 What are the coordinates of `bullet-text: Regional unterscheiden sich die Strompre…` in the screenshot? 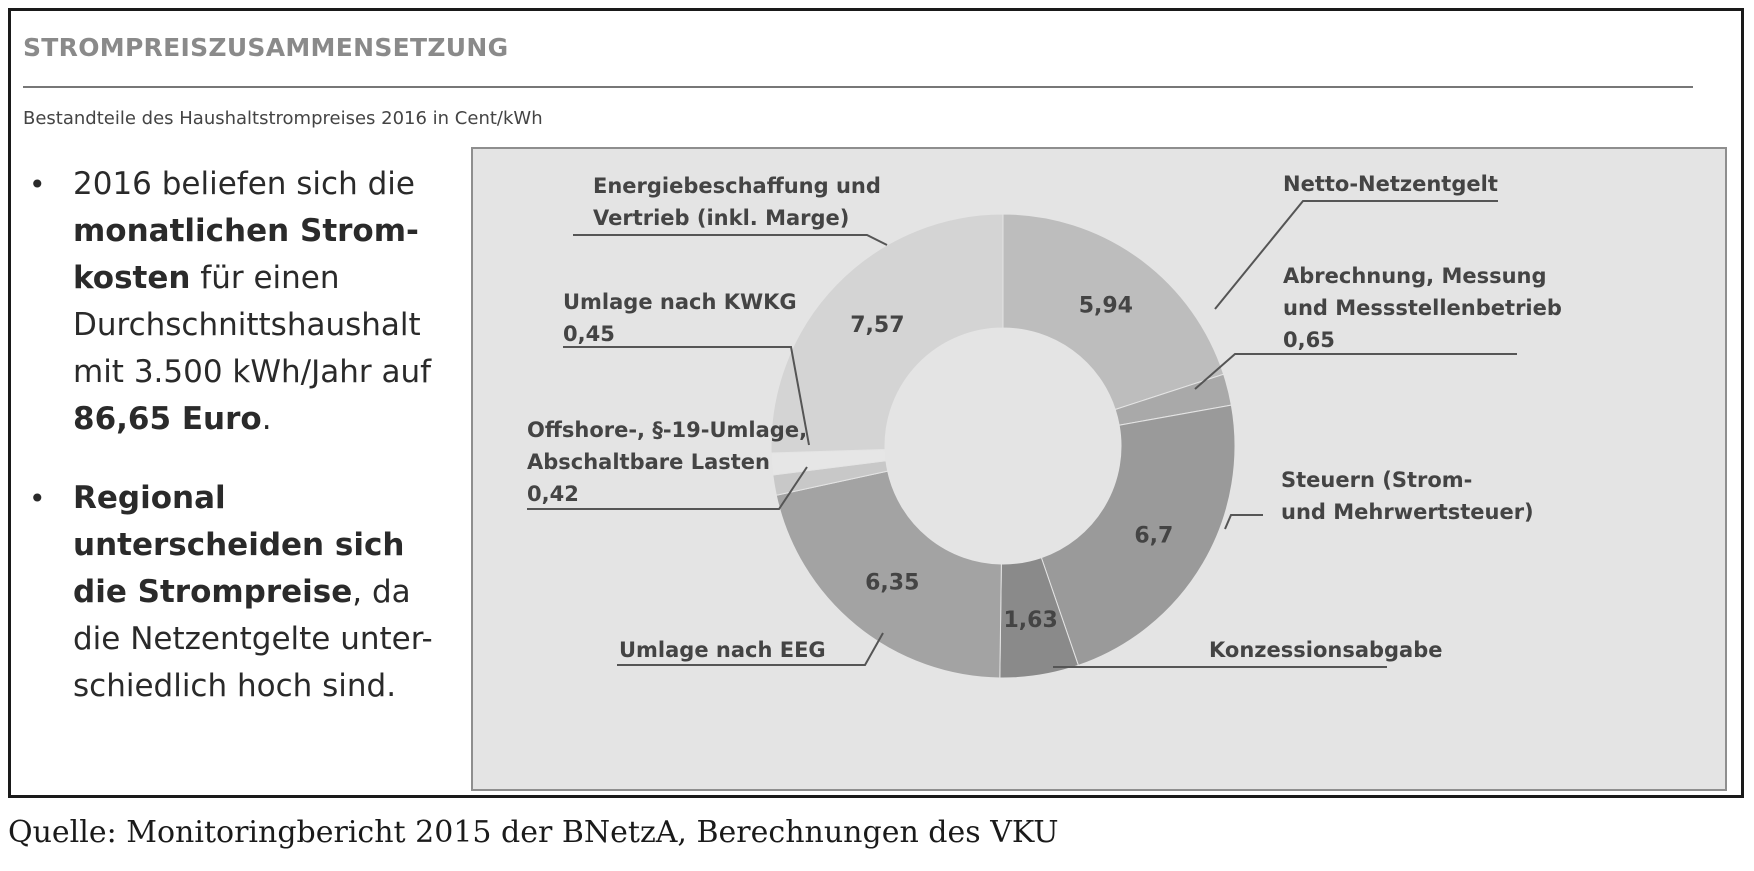 It's located at (253, 592).